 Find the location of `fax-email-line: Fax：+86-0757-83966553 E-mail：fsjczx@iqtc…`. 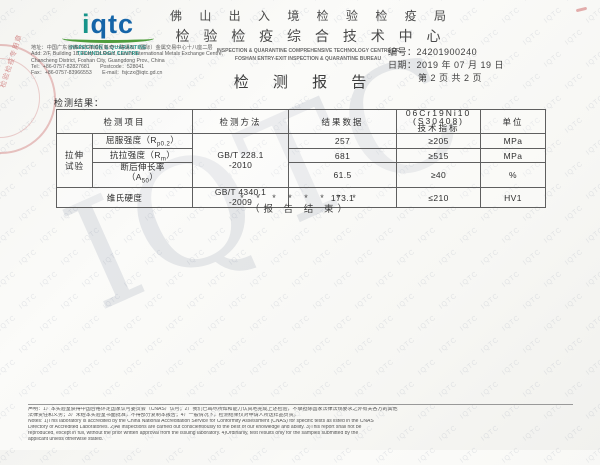

fax-email-line: Fax：+86-0757-83966553 E-mail：fsjczx@iqtc… is located at coordinates (97, 73).